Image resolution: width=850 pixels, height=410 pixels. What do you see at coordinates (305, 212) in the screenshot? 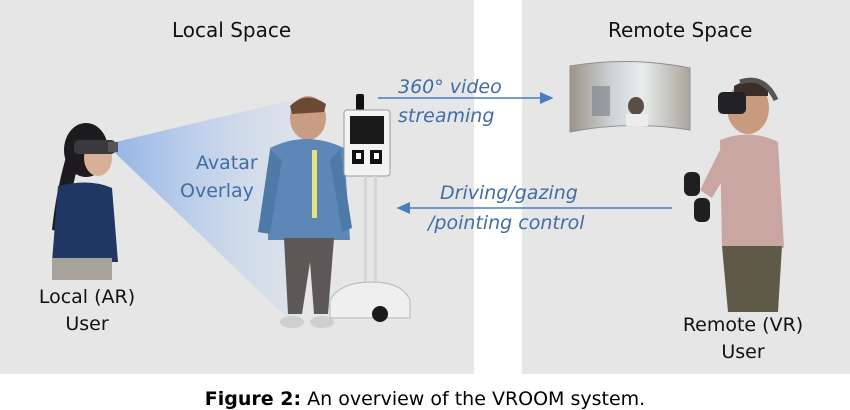
I see `avatar-figure` at bounding box center [305, 212].